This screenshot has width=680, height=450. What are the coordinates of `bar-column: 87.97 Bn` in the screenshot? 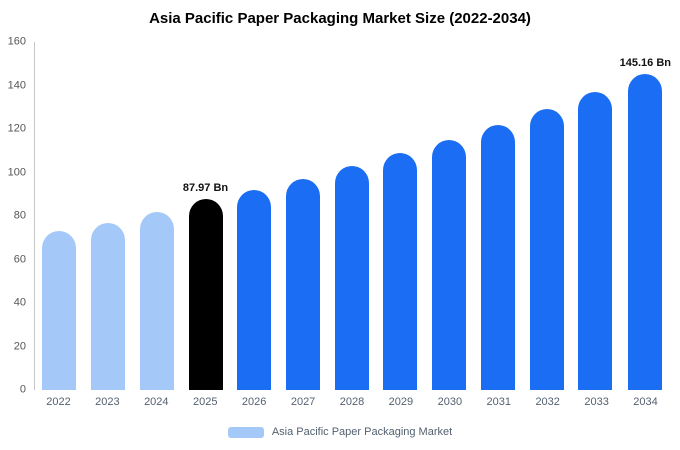 It's located at (205, 216).